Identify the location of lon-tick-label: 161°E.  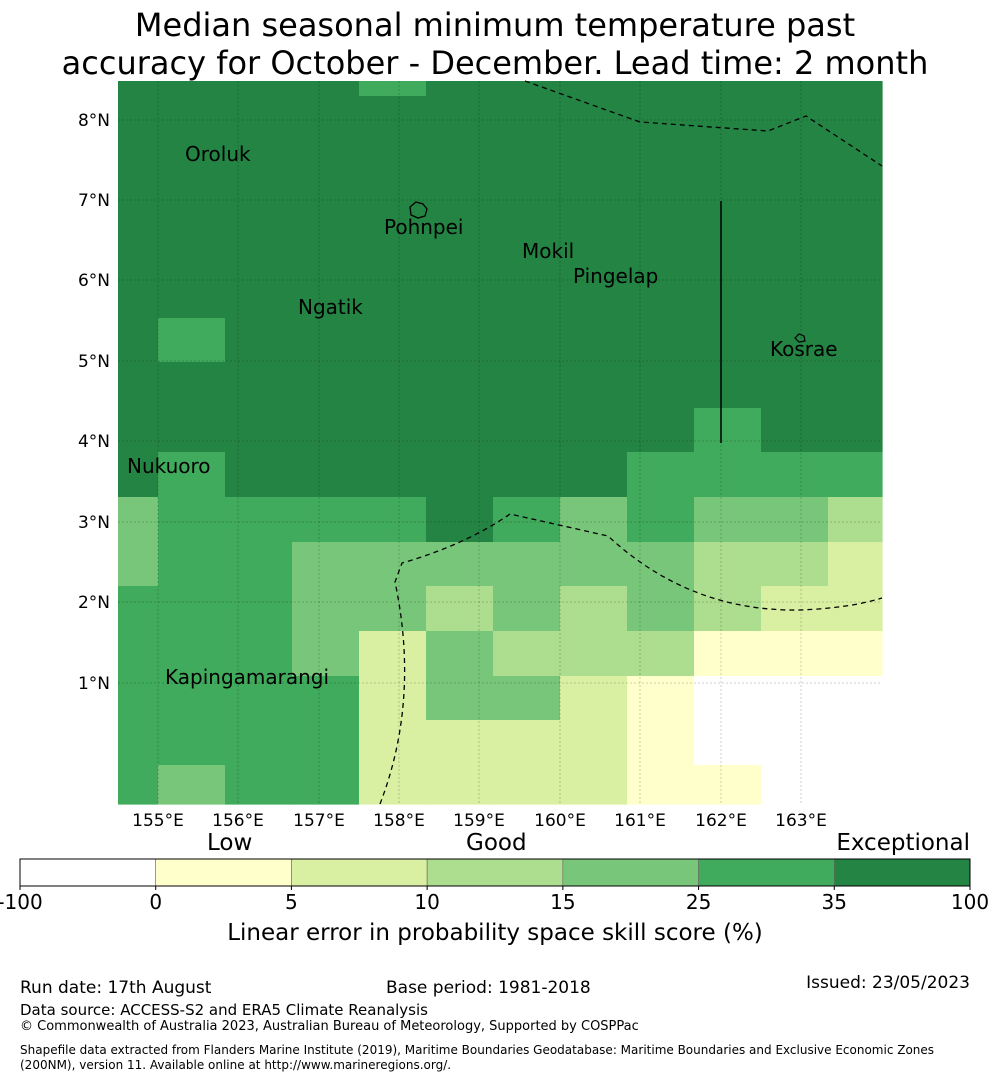
(640, 821).